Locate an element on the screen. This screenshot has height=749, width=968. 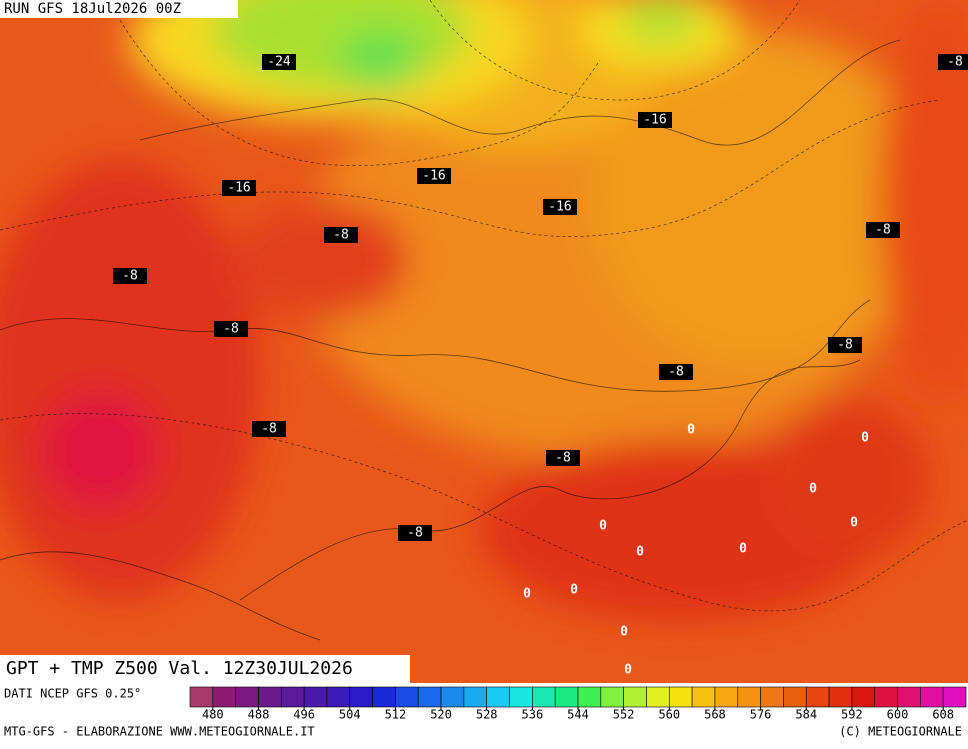
colorbar-tick-label: 592 is located at coordinates (852, 715).